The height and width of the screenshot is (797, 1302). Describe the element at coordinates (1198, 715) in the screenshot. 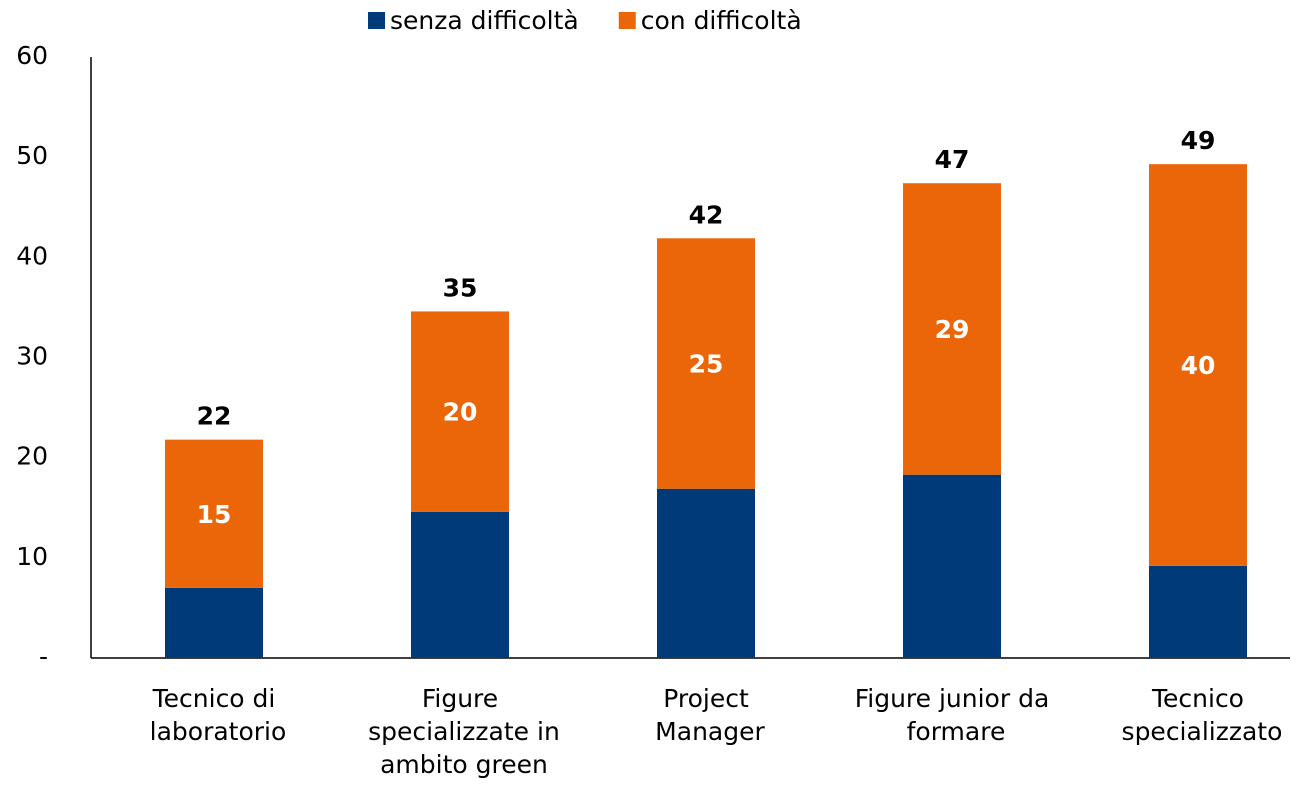

I see `x-tick-label: Tecnico specializzato` at that location.